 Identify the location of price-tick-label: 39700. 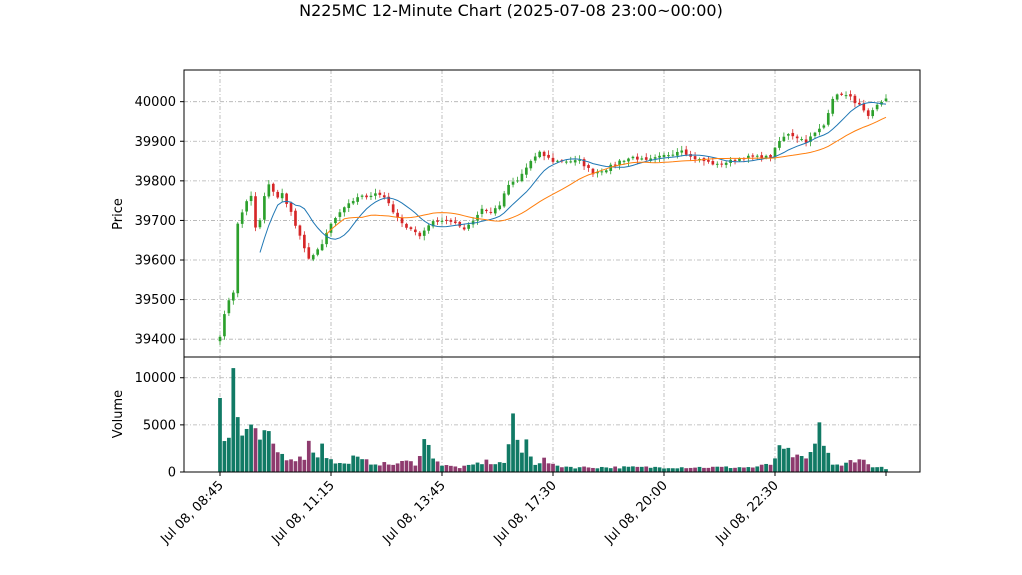
(155, 221).